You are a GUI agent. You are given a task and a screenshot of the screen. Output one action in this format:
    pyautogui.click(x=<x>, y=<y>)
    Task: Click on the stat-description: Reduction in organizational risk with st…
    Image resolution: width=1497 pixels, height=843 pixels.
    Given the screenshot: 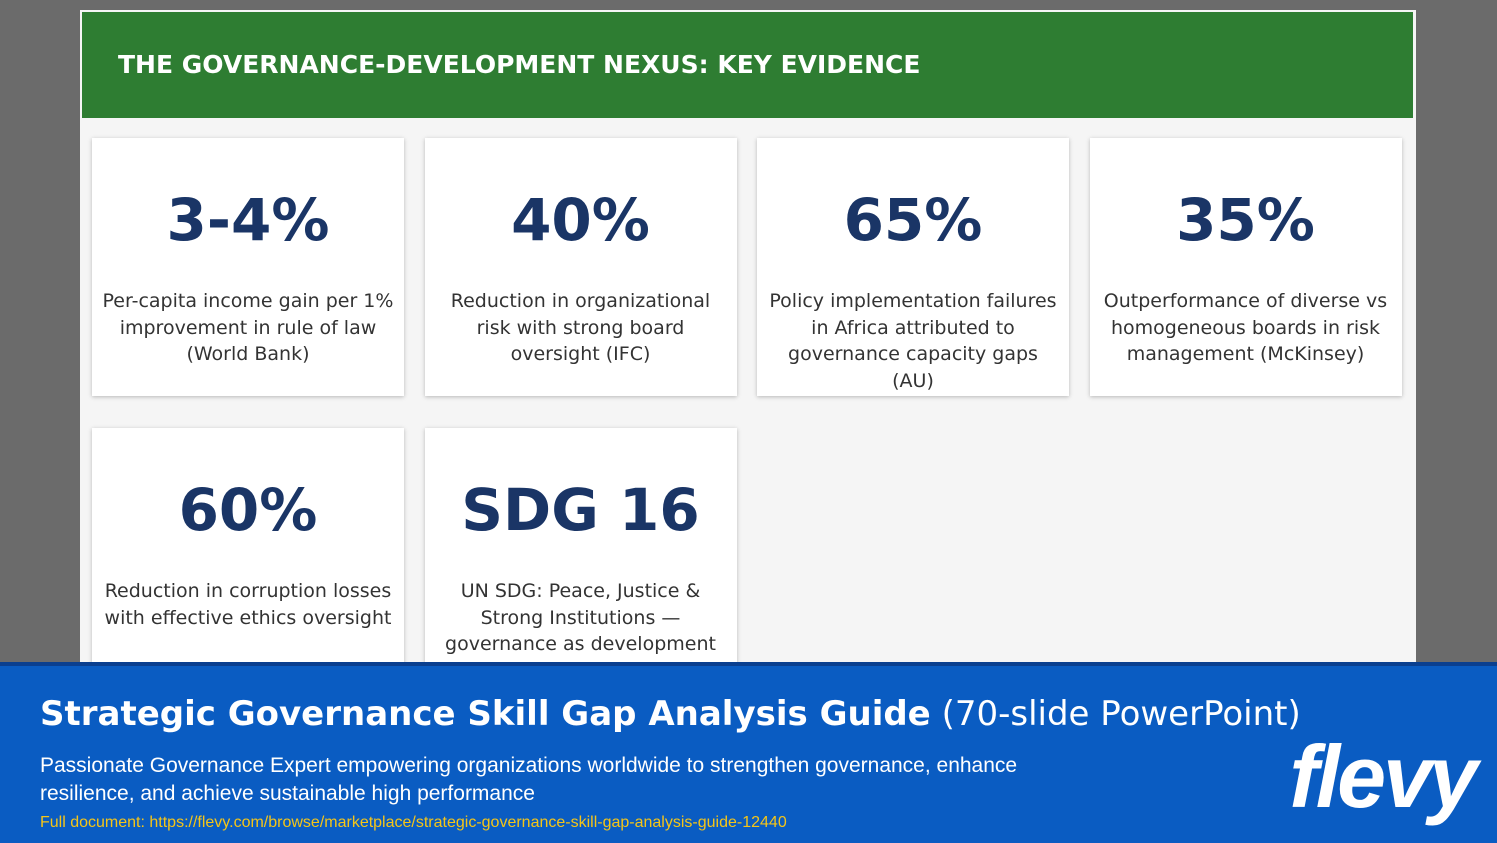 What is the action you would take?
    pyautogui.click(x=580, y=327)
    